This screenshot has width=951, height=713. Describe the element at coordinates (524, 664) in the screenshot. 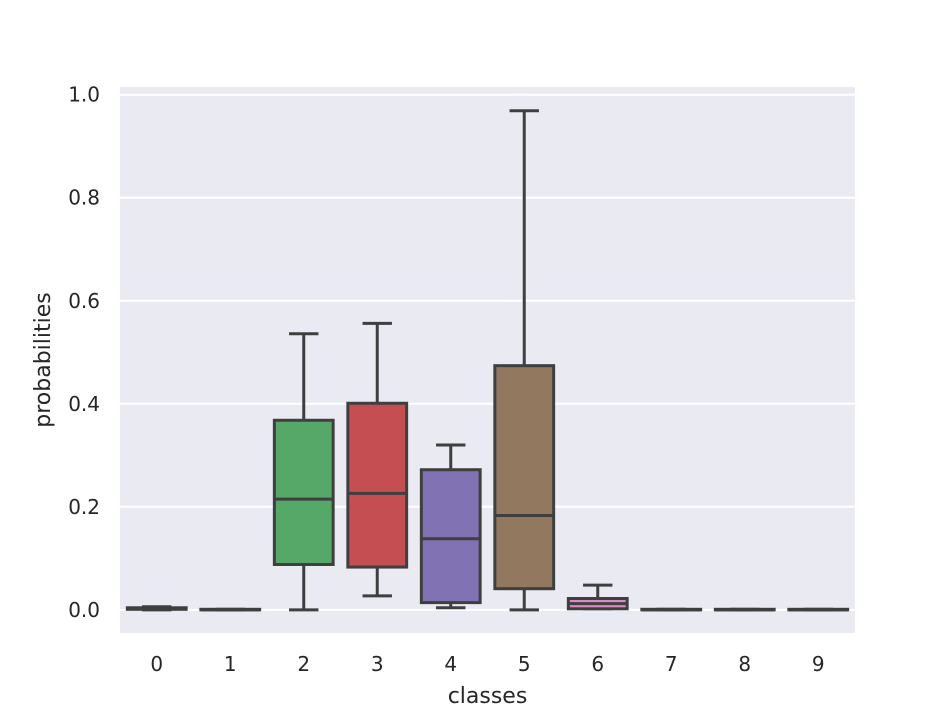

I see `x-tick-label: 5` at that location.